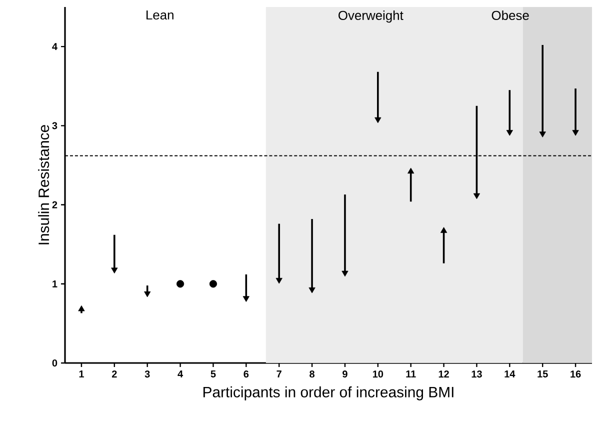 The height and width of the screenshot is (428, 595). Describe the element at coordinates (312, 374) in the screenshot. I see `x-tick-label: 8` at that location.